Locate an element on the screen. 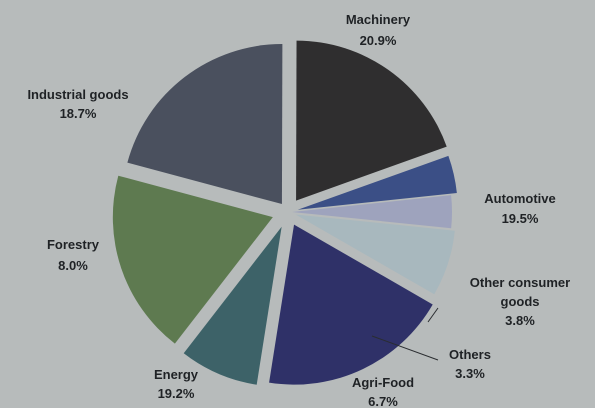 The image size is (595, 408). slice-name-label-others: Others is located at coordinates (470, 354).